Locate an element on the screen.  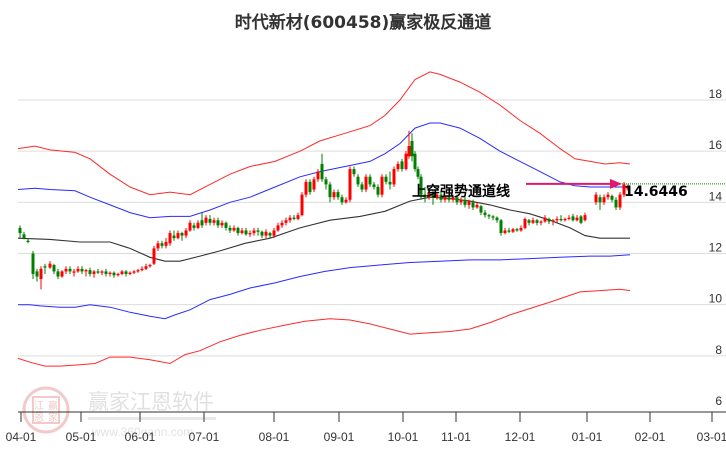
annotation-value: 14.6446 is located at coordinates (656, 192).